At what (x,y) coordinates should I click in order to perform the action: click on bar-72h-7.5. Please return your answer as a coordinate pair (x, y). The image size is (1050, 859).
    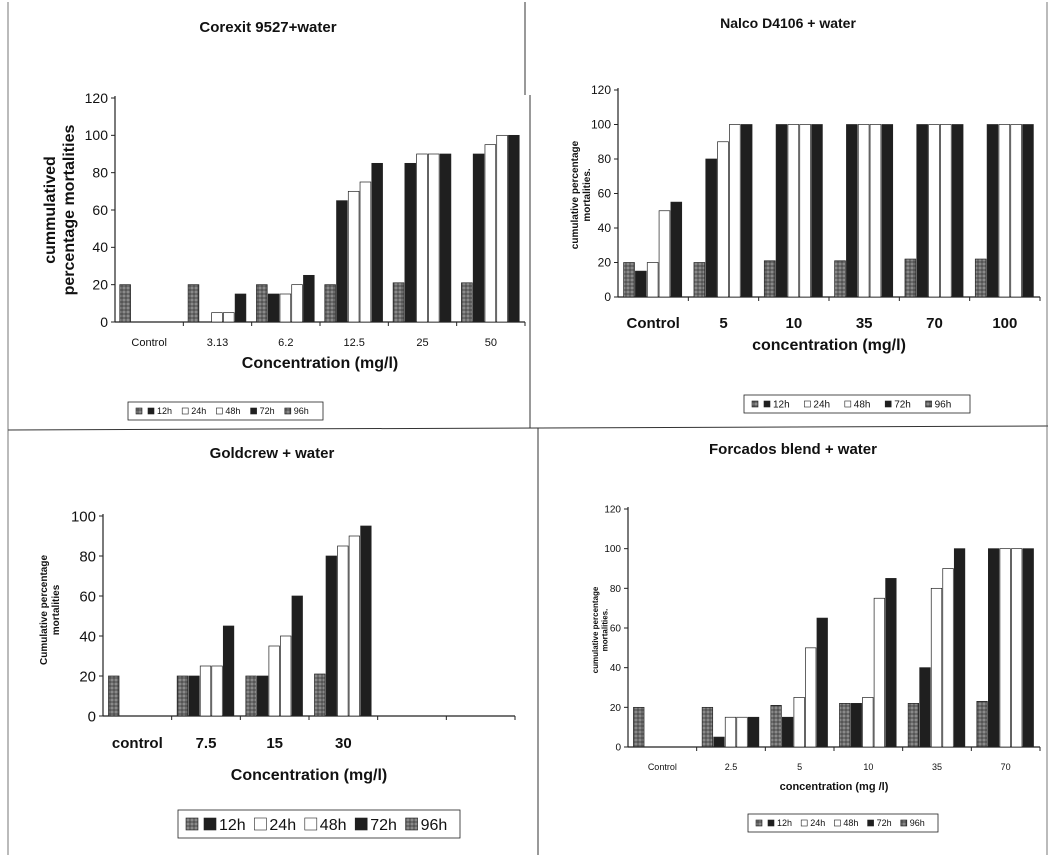
    Looking at the image, I should click on (217, 691).